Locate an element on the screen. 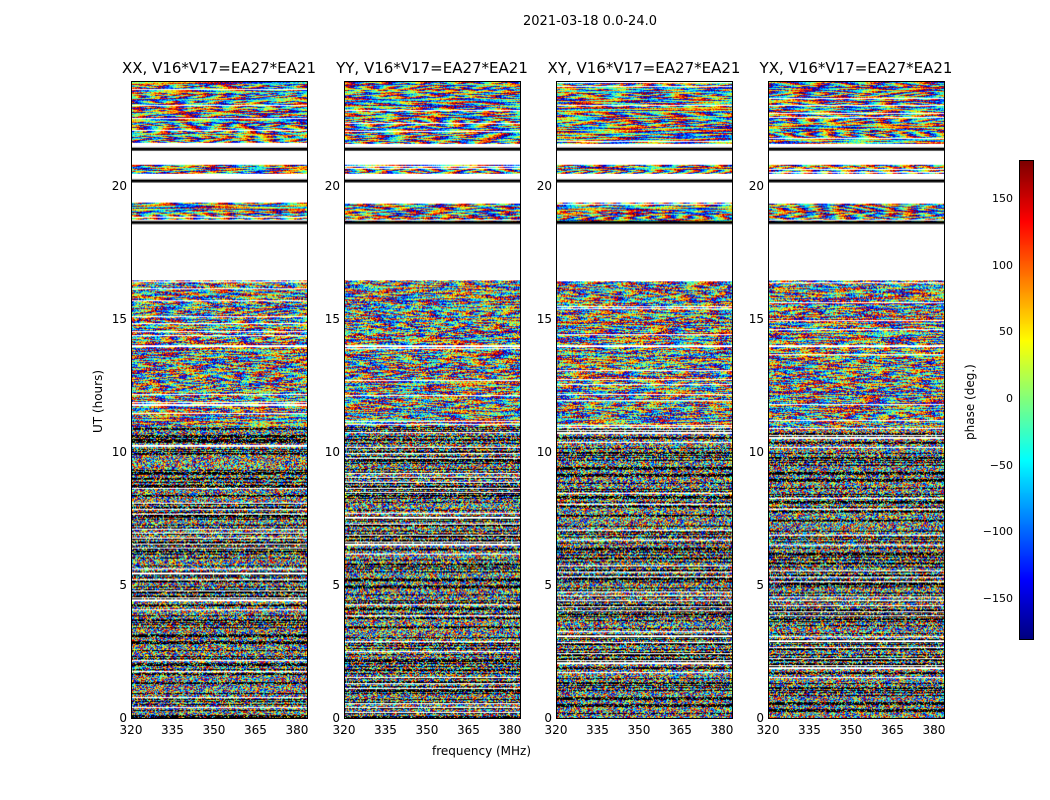 The width and height of the screenshot is (1050, 800). colorbar is located at coordinates (1026, 400).